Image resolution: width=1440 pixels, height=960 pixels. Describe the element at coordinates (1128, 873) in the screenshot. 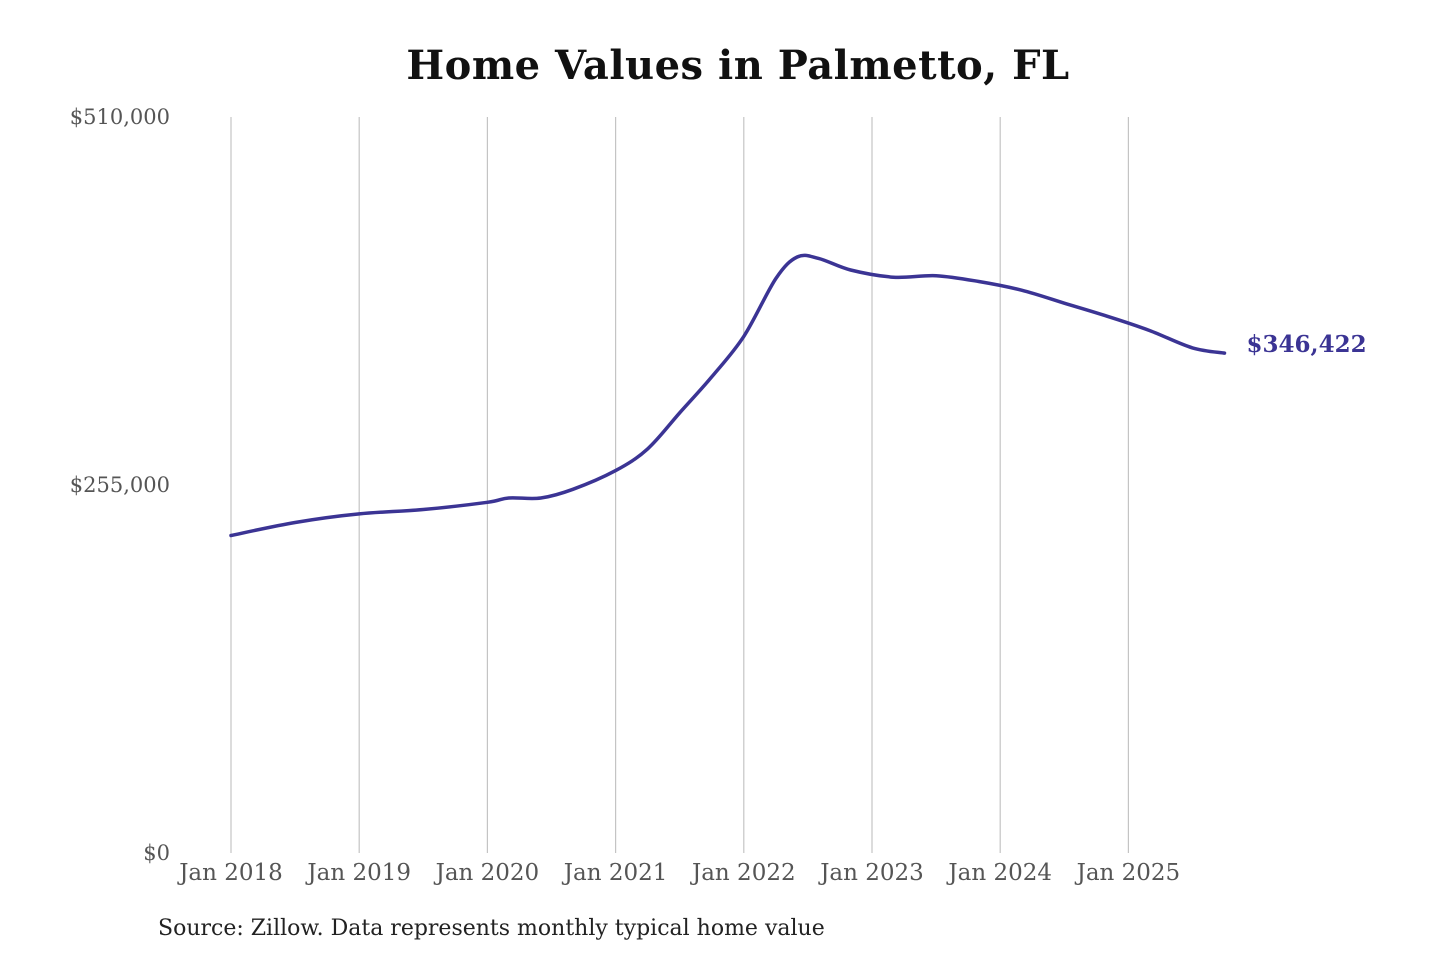

I see `x-tick-label: Jan 2025` at that location.